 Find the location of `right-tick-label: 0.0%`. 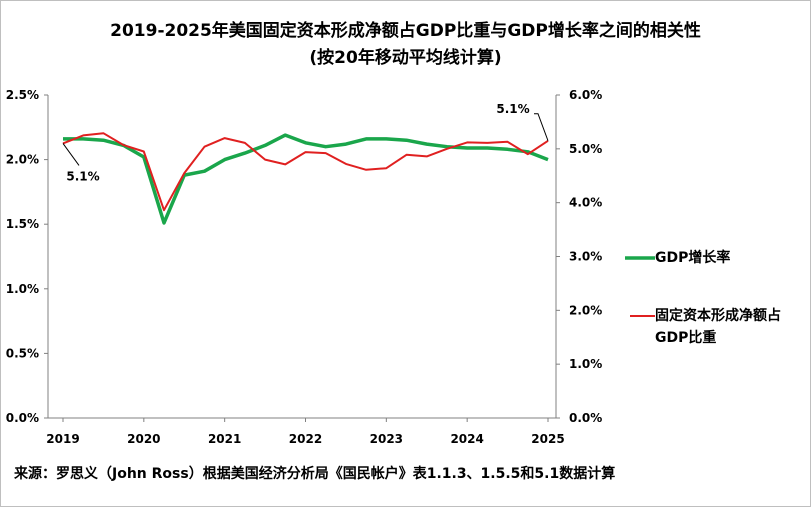

right-tick-label: 0.0% is located at coordinates (585, 418).